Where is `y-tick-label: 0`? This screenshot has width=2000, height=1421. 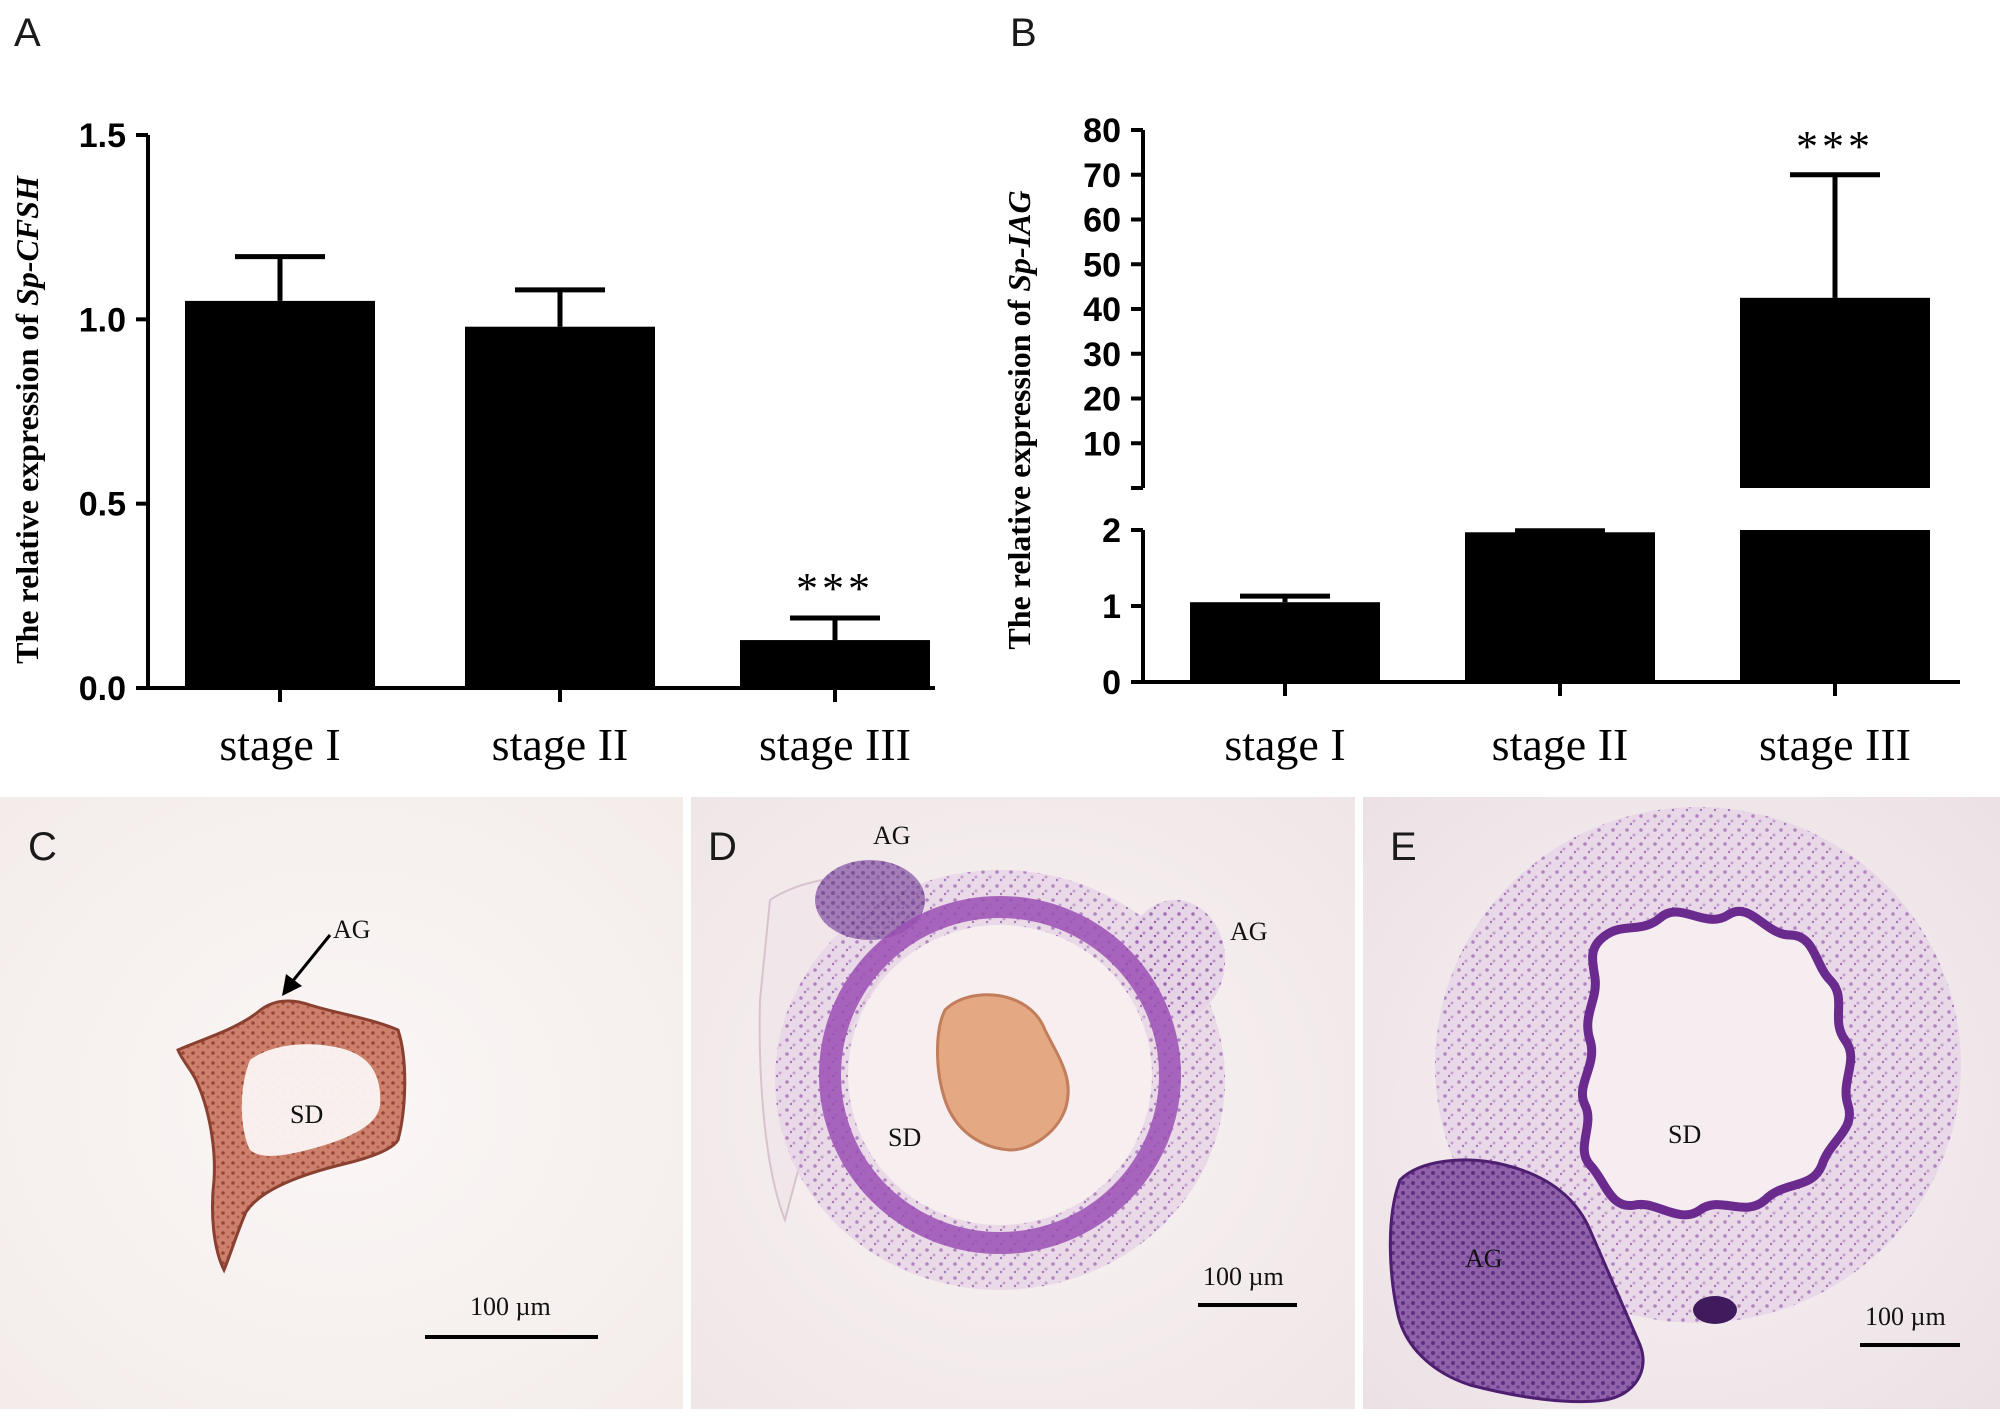 y-tick-label: 0 is located at coordinates (1111, 683).